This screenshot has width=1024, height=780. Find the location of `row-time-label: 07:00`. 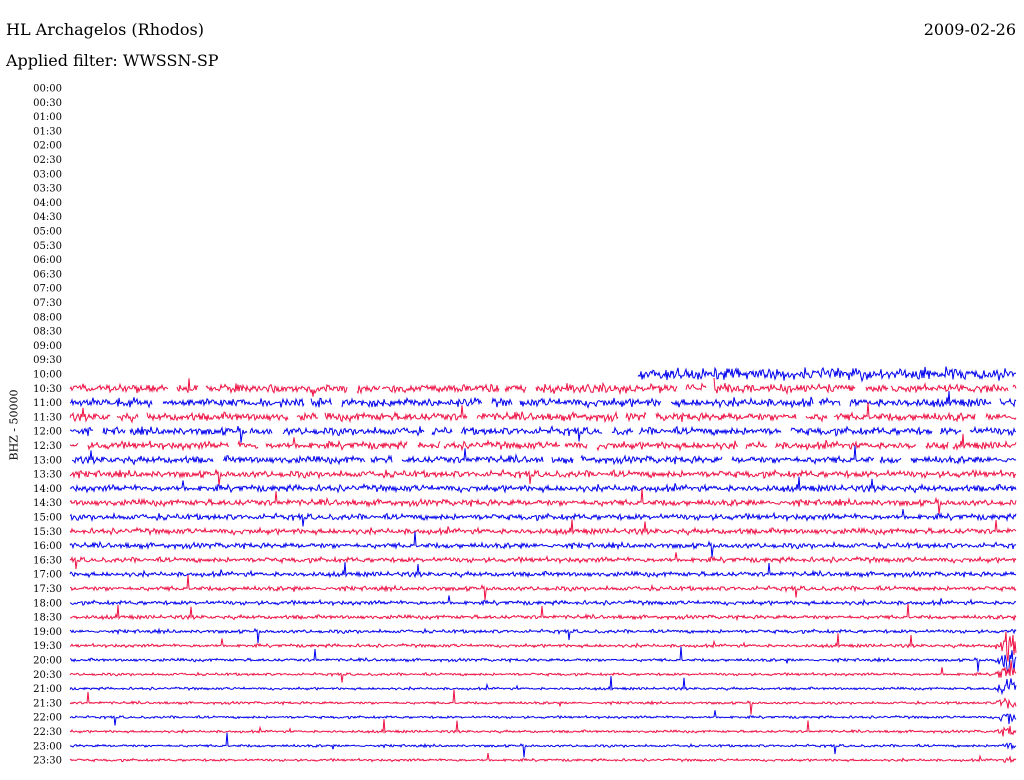

row-time-label: 07:00 is located at coordinates (47, 289).